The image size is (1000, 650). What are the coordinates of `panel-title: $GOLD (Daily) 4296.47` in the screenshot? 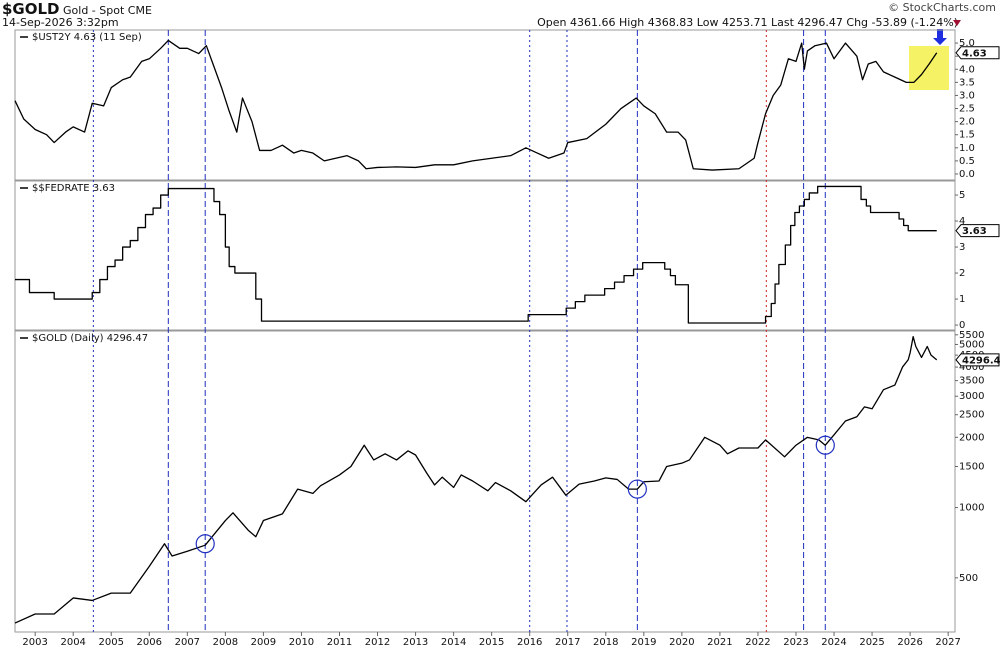 It's located at (90, 338).